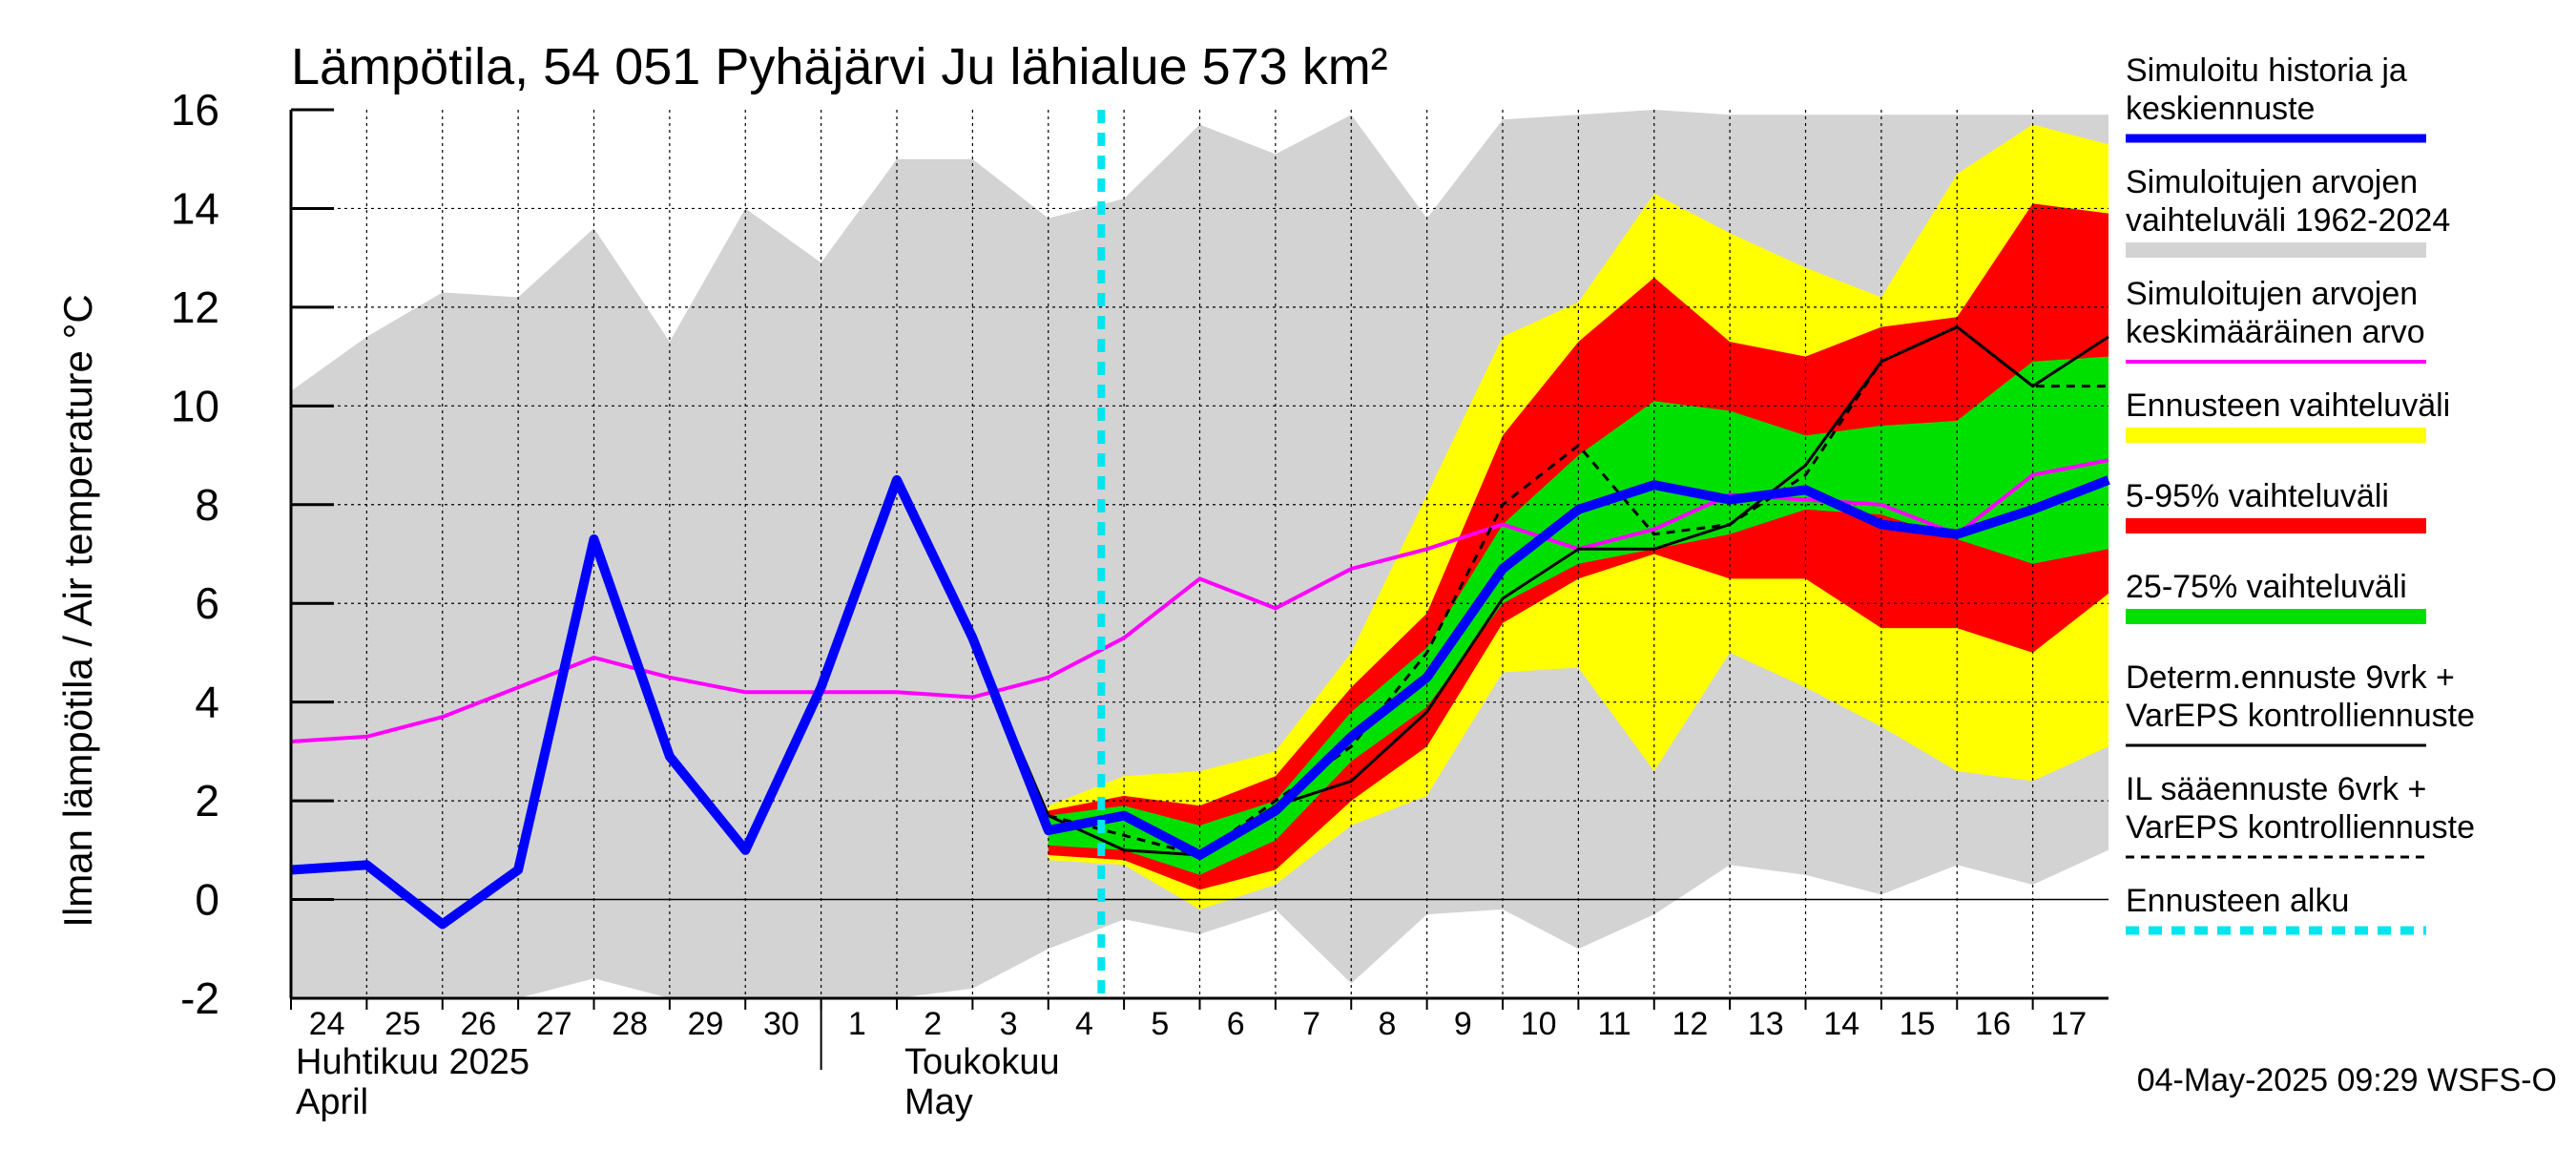  What do you see at coordinates (938, 1102) in the screenshot?
I see `month-label-en: May` at bounding box center [938, 1102].